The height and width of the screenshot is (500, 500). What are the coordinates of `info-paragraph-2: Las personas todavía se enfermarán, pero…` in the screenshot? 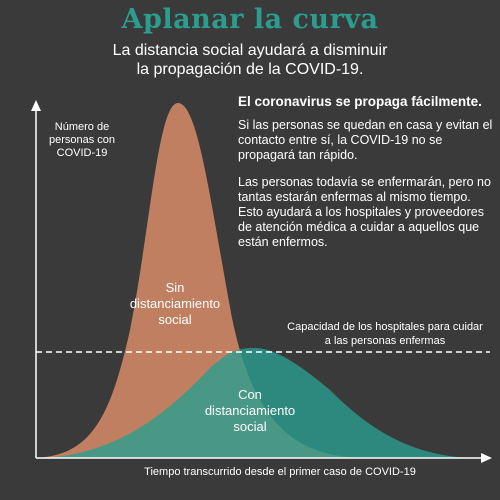 It's located at (364, 212).